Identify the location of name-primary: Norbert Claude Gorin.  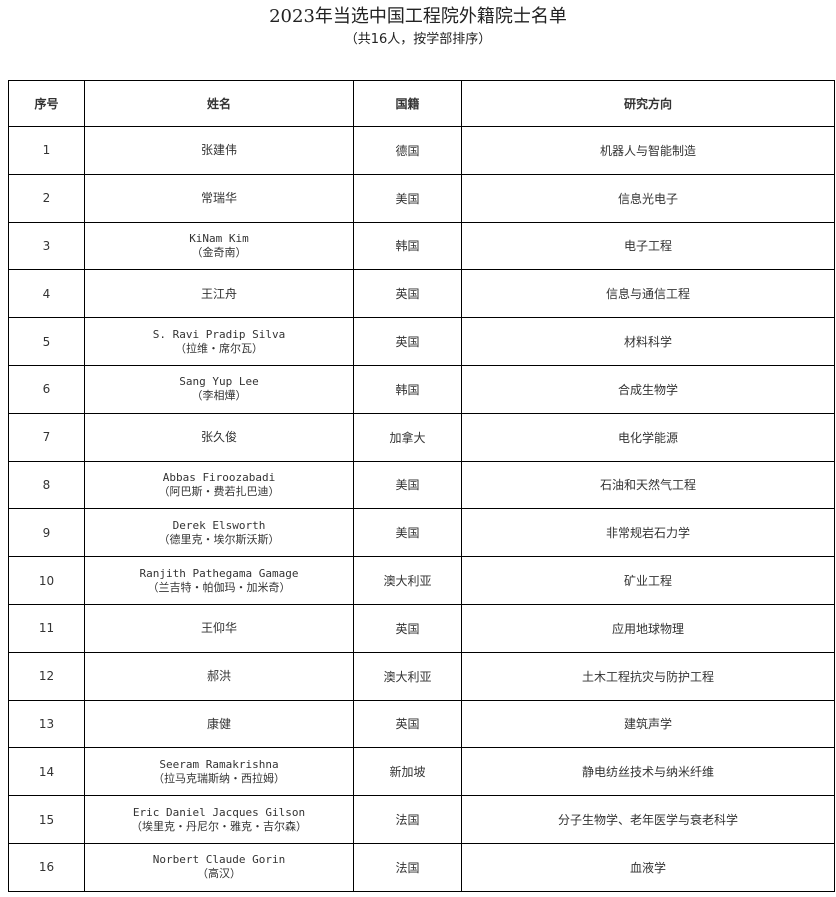
(219, 860).